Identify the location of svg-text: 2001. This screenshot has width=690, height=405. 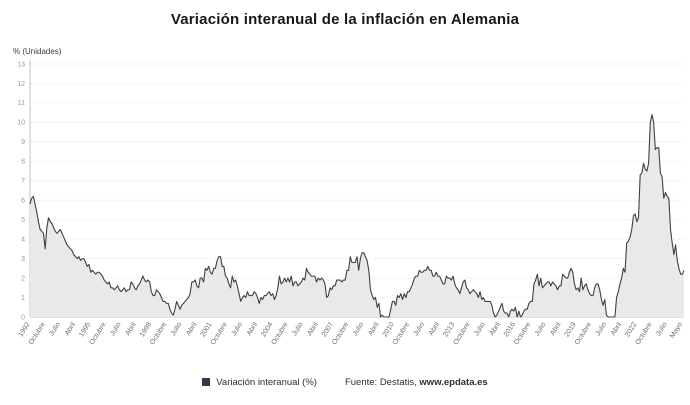
(207, 329).